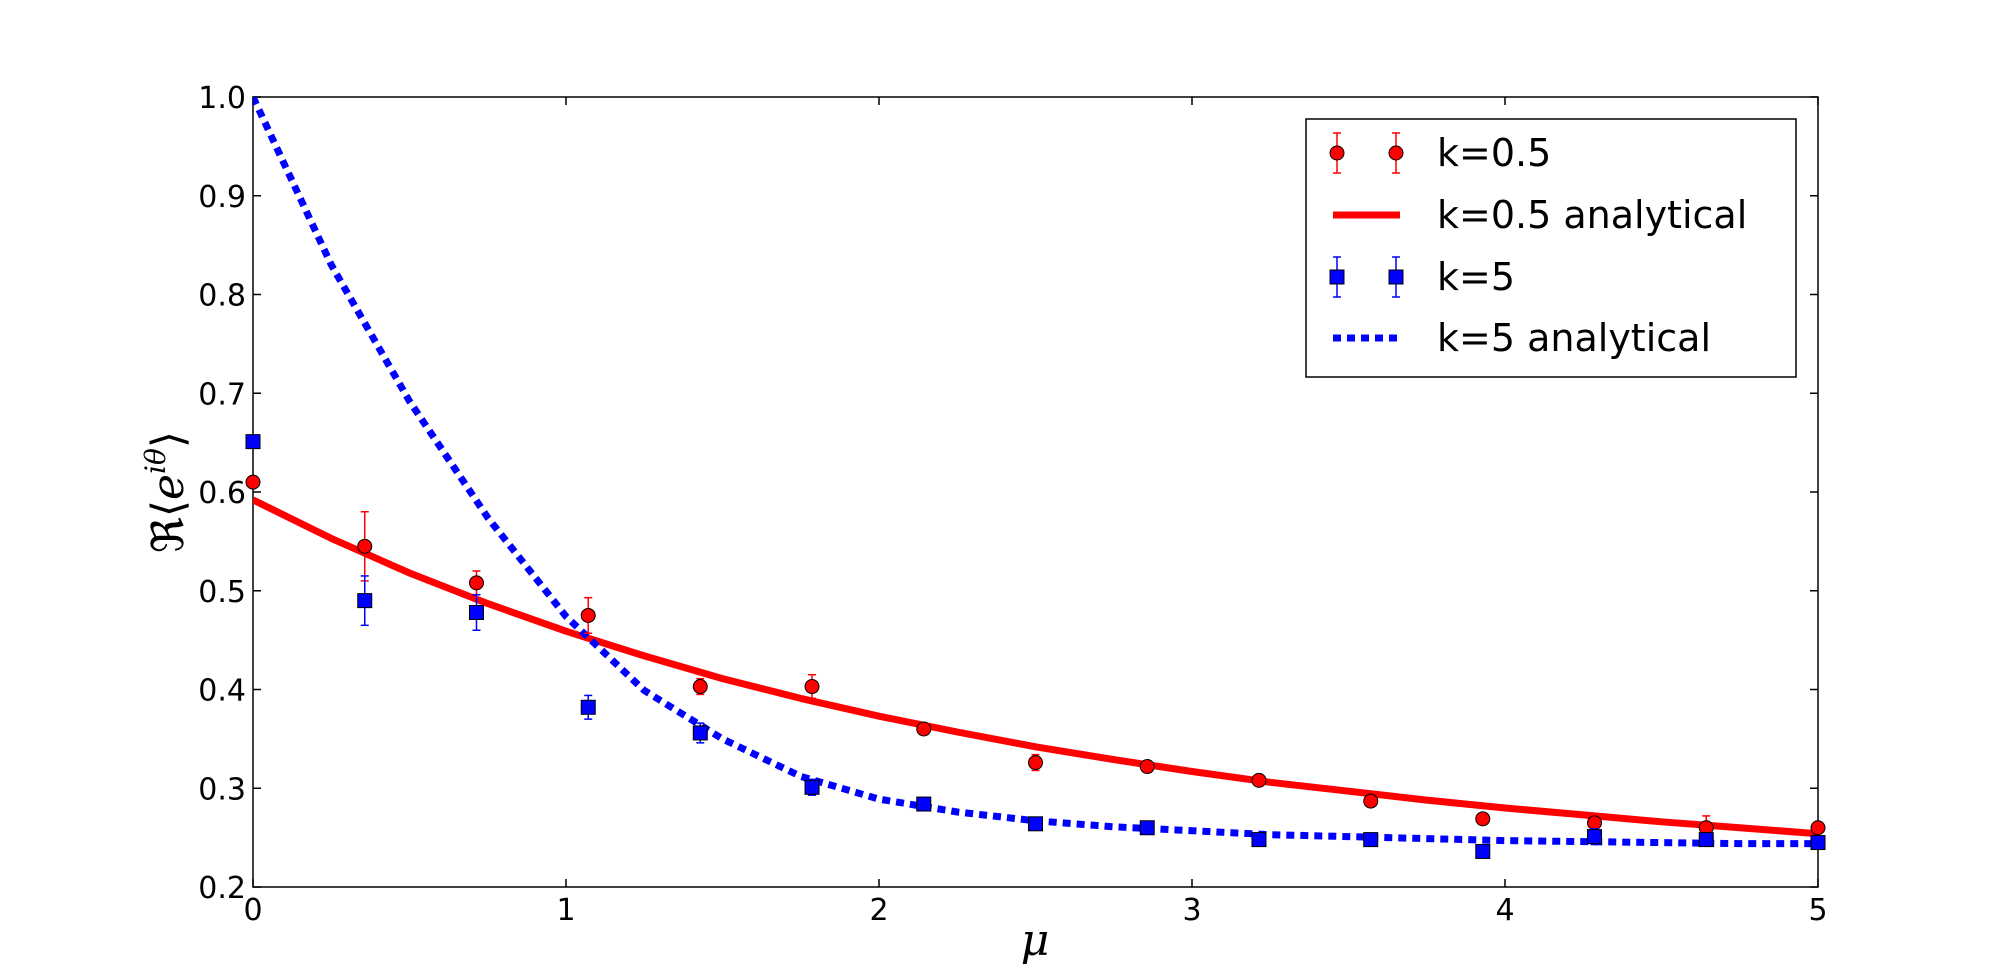 Image resolution: width=2000 pixels, height=977 pixels. Describe the element at coordinates (878, 910) in the screenshot. I see `x-tick-label: 2` at that location.